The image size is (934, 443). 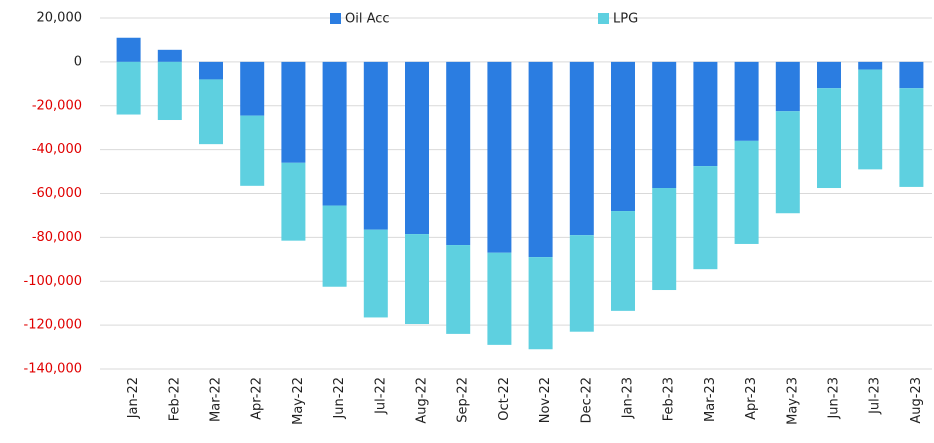 What do you see at coordinates (751, 398) in the screenshot?
I see `x-tick-label: Apr-23` at bounding box center [751, 398].